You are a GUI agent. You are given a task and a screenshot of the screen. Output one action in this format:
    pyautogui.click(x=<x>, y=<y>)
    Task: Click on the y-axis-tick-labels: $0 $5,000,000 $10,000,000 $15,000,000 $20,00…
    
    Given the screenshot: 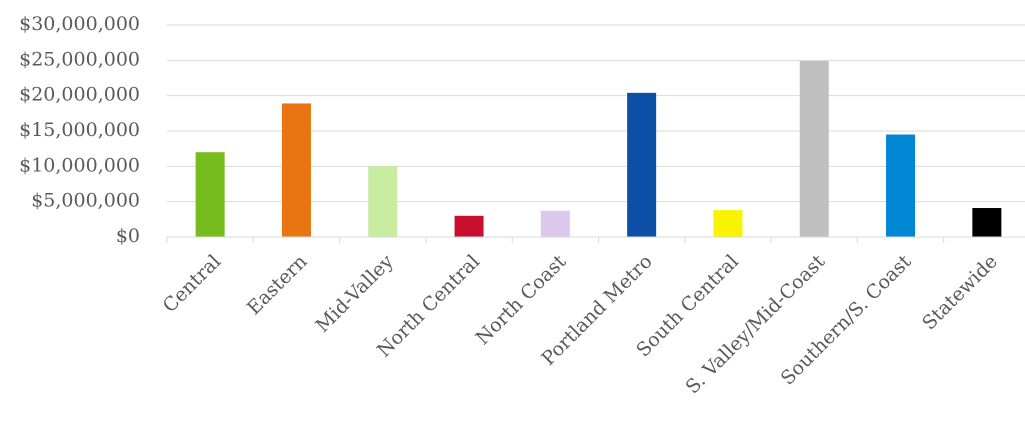 What is the action you would take?
    pyautogui.click(x=79, y=130)
    